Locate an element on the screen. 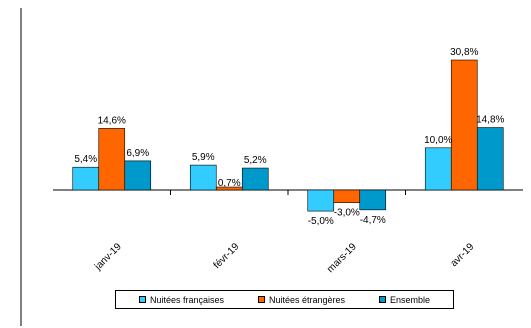  value-label: 30,8% is located at coordinates (464, 52).